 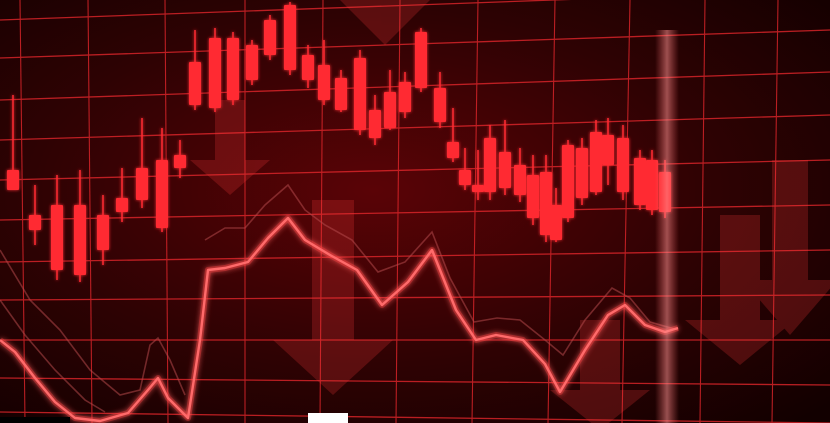 What do you see at coordinates (667, 226) in the screenshot?
I see `vertical-light-beam` at bounding box center [667, 226].